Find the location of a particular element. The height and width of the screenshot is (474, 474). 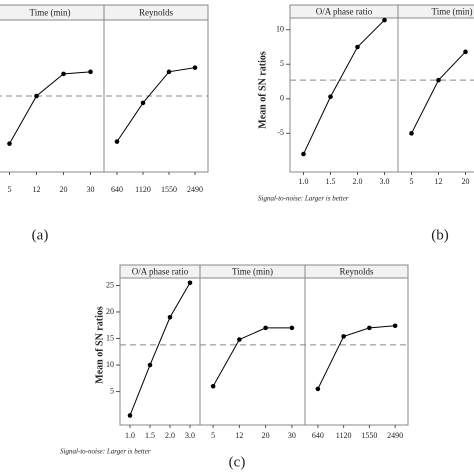

y-tick-label: 15 is located at coordinates (110, 337).